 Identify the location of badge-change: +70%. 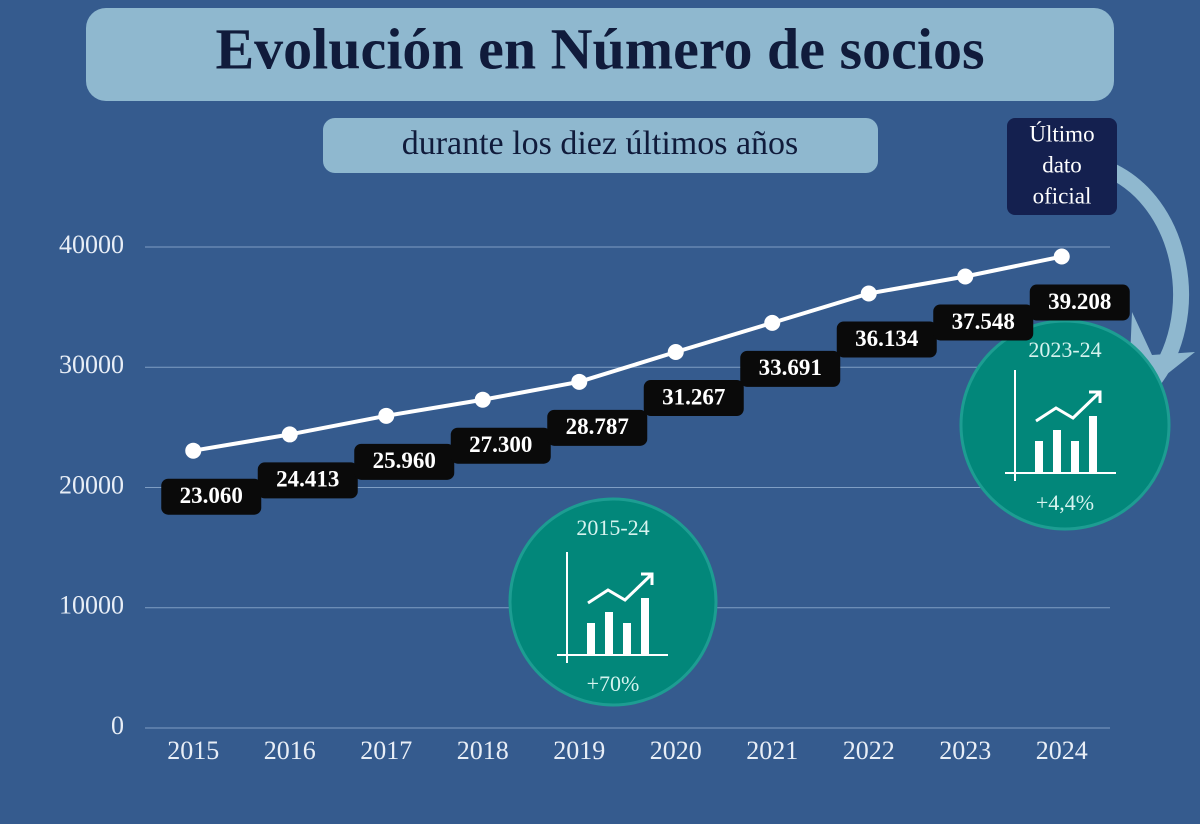
(613, 683).